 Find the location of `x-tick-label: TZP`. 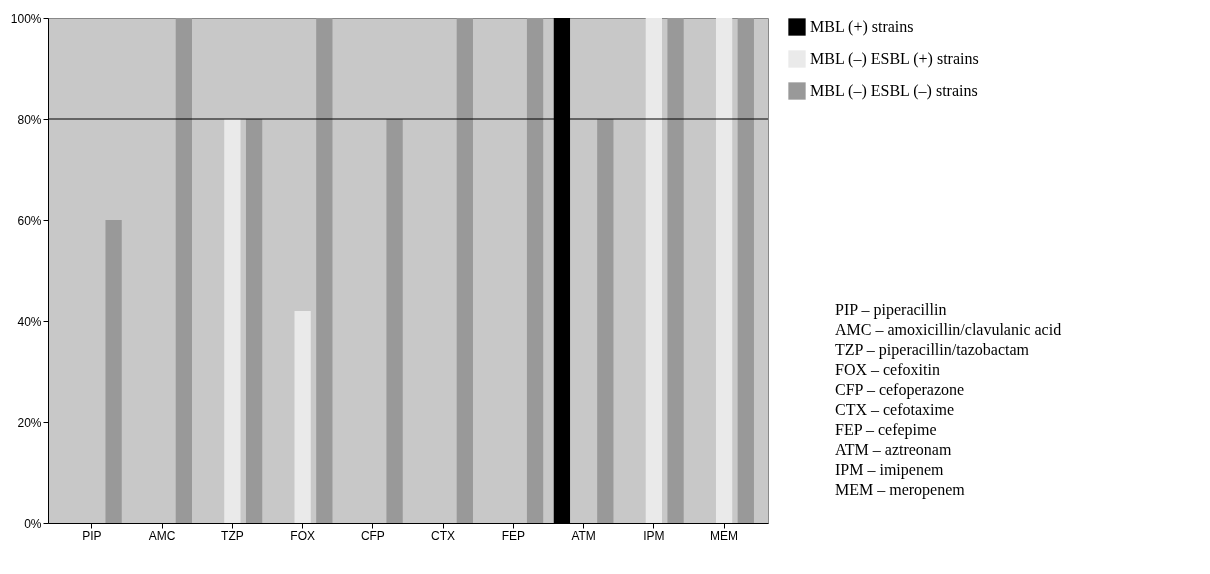

x-tick-label: TZP is located at coordinates (232, 535).